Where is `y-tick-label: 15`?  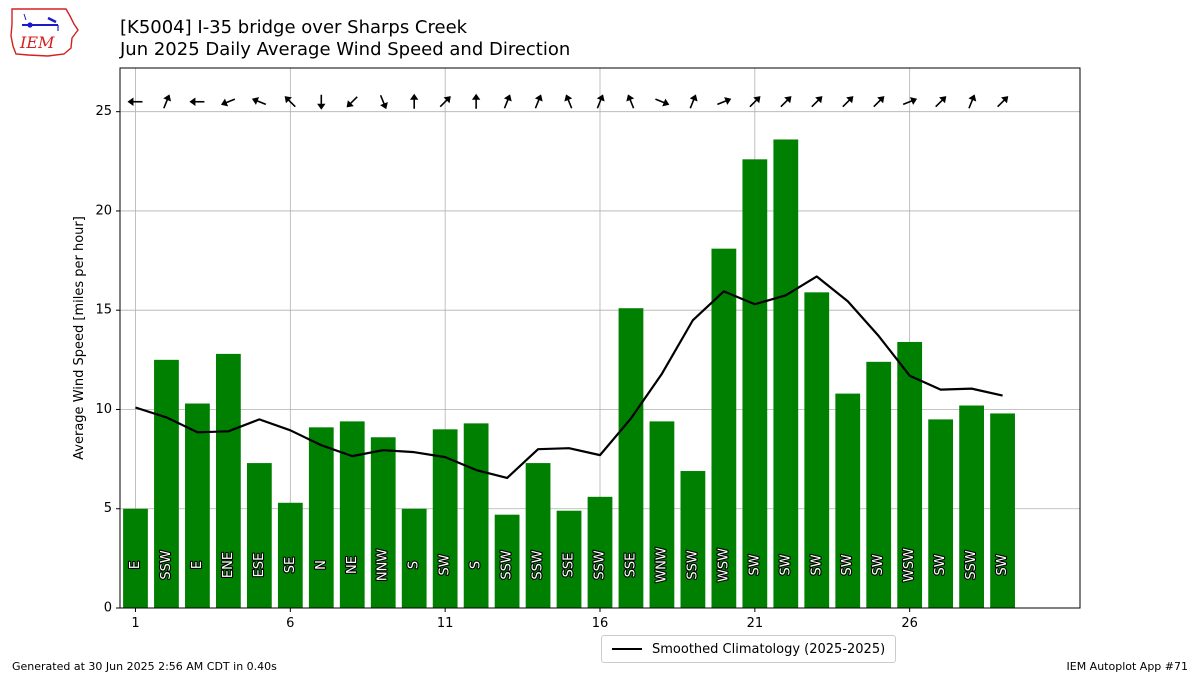
y-tick-label: 15 is located at coordinates (103, 310).